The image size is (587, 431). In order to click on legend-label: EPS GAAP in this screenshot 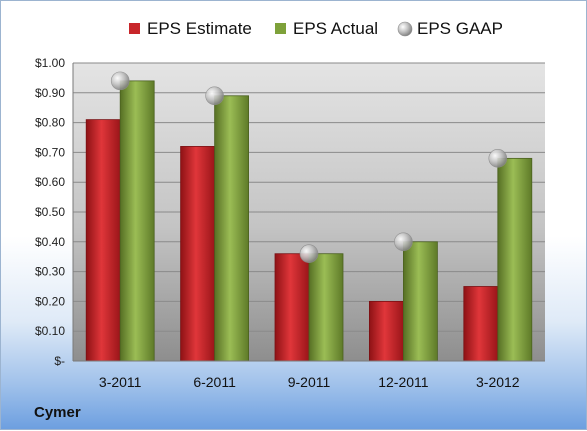, I will do `click(460, 28)`.